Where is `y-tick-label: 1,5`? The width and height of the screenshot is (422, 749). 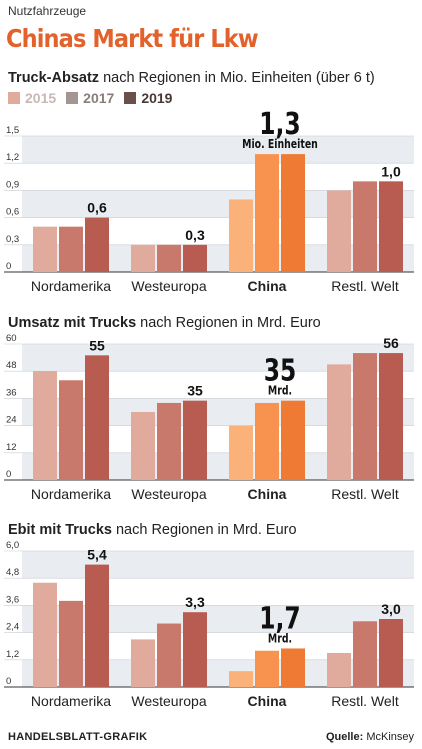
y-tick-label: 1,5 is located at coordinates (12, 130).